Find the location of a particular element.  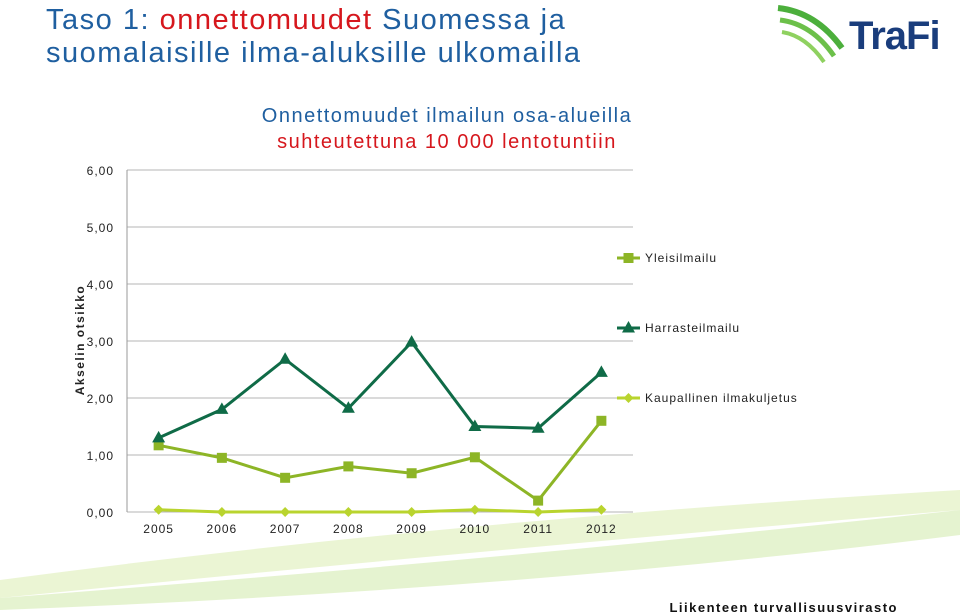

title-accent: onnettomuudet is located at coordinates (266, 20).